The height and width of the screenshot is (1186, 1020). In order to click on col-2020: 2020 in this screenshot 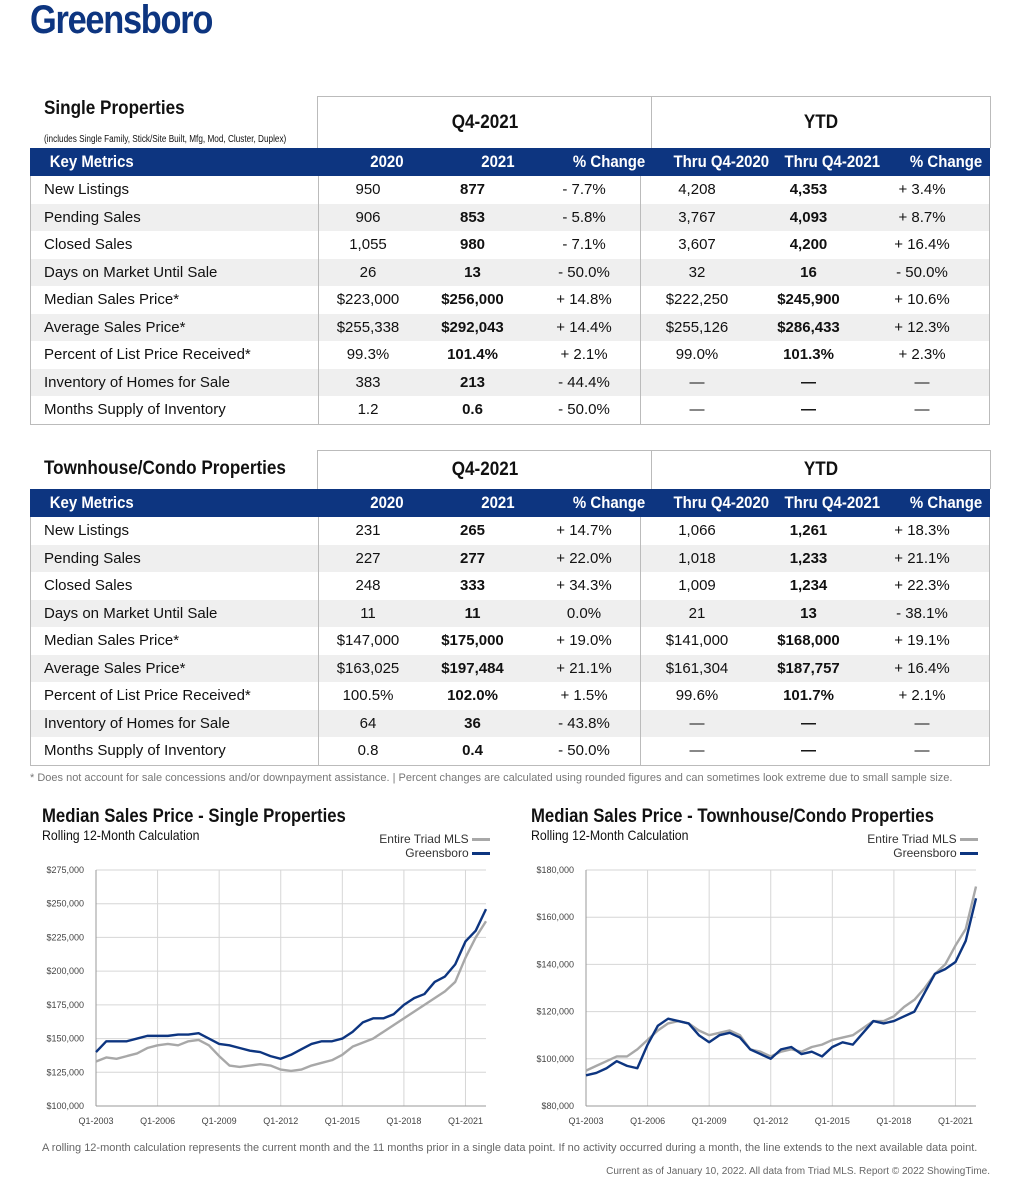, I will do `click(386, 161)`.